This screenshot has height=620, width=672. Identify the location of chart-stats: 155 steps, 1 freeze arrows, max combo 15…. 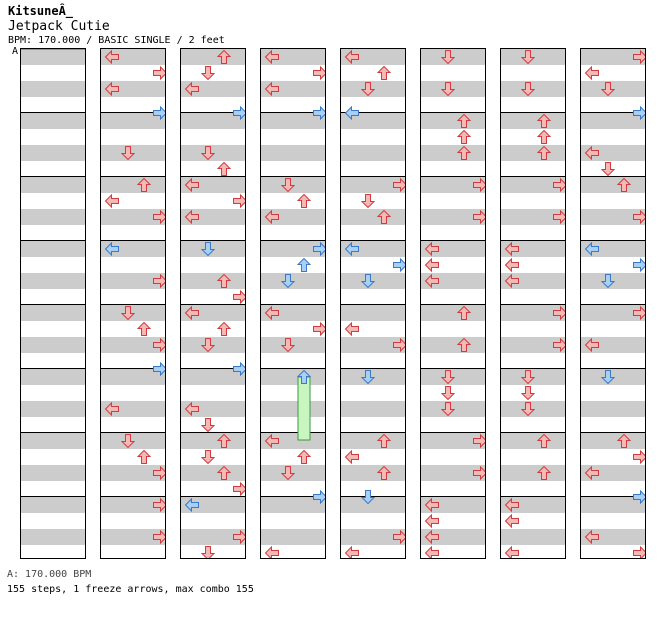
(130, 589).